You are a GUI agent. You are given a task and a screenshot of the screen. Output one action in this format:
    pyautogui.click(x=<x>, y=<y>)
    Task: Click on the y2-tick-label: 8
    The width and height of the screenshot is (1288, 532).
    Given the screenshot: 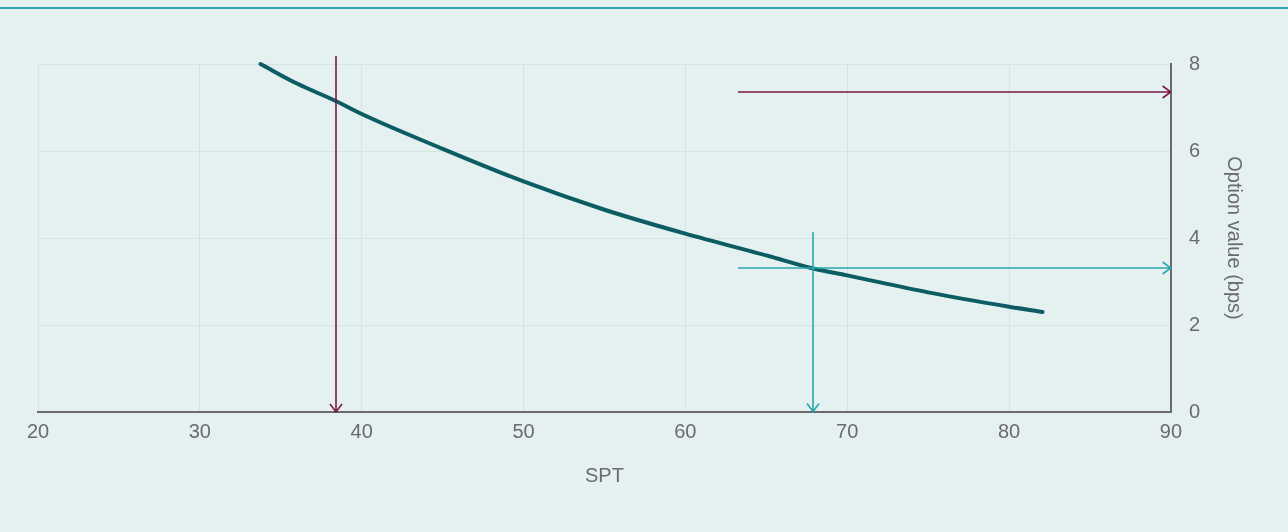 What is the action you would take?
    pyautogui.click(x=1194, y=62)
    